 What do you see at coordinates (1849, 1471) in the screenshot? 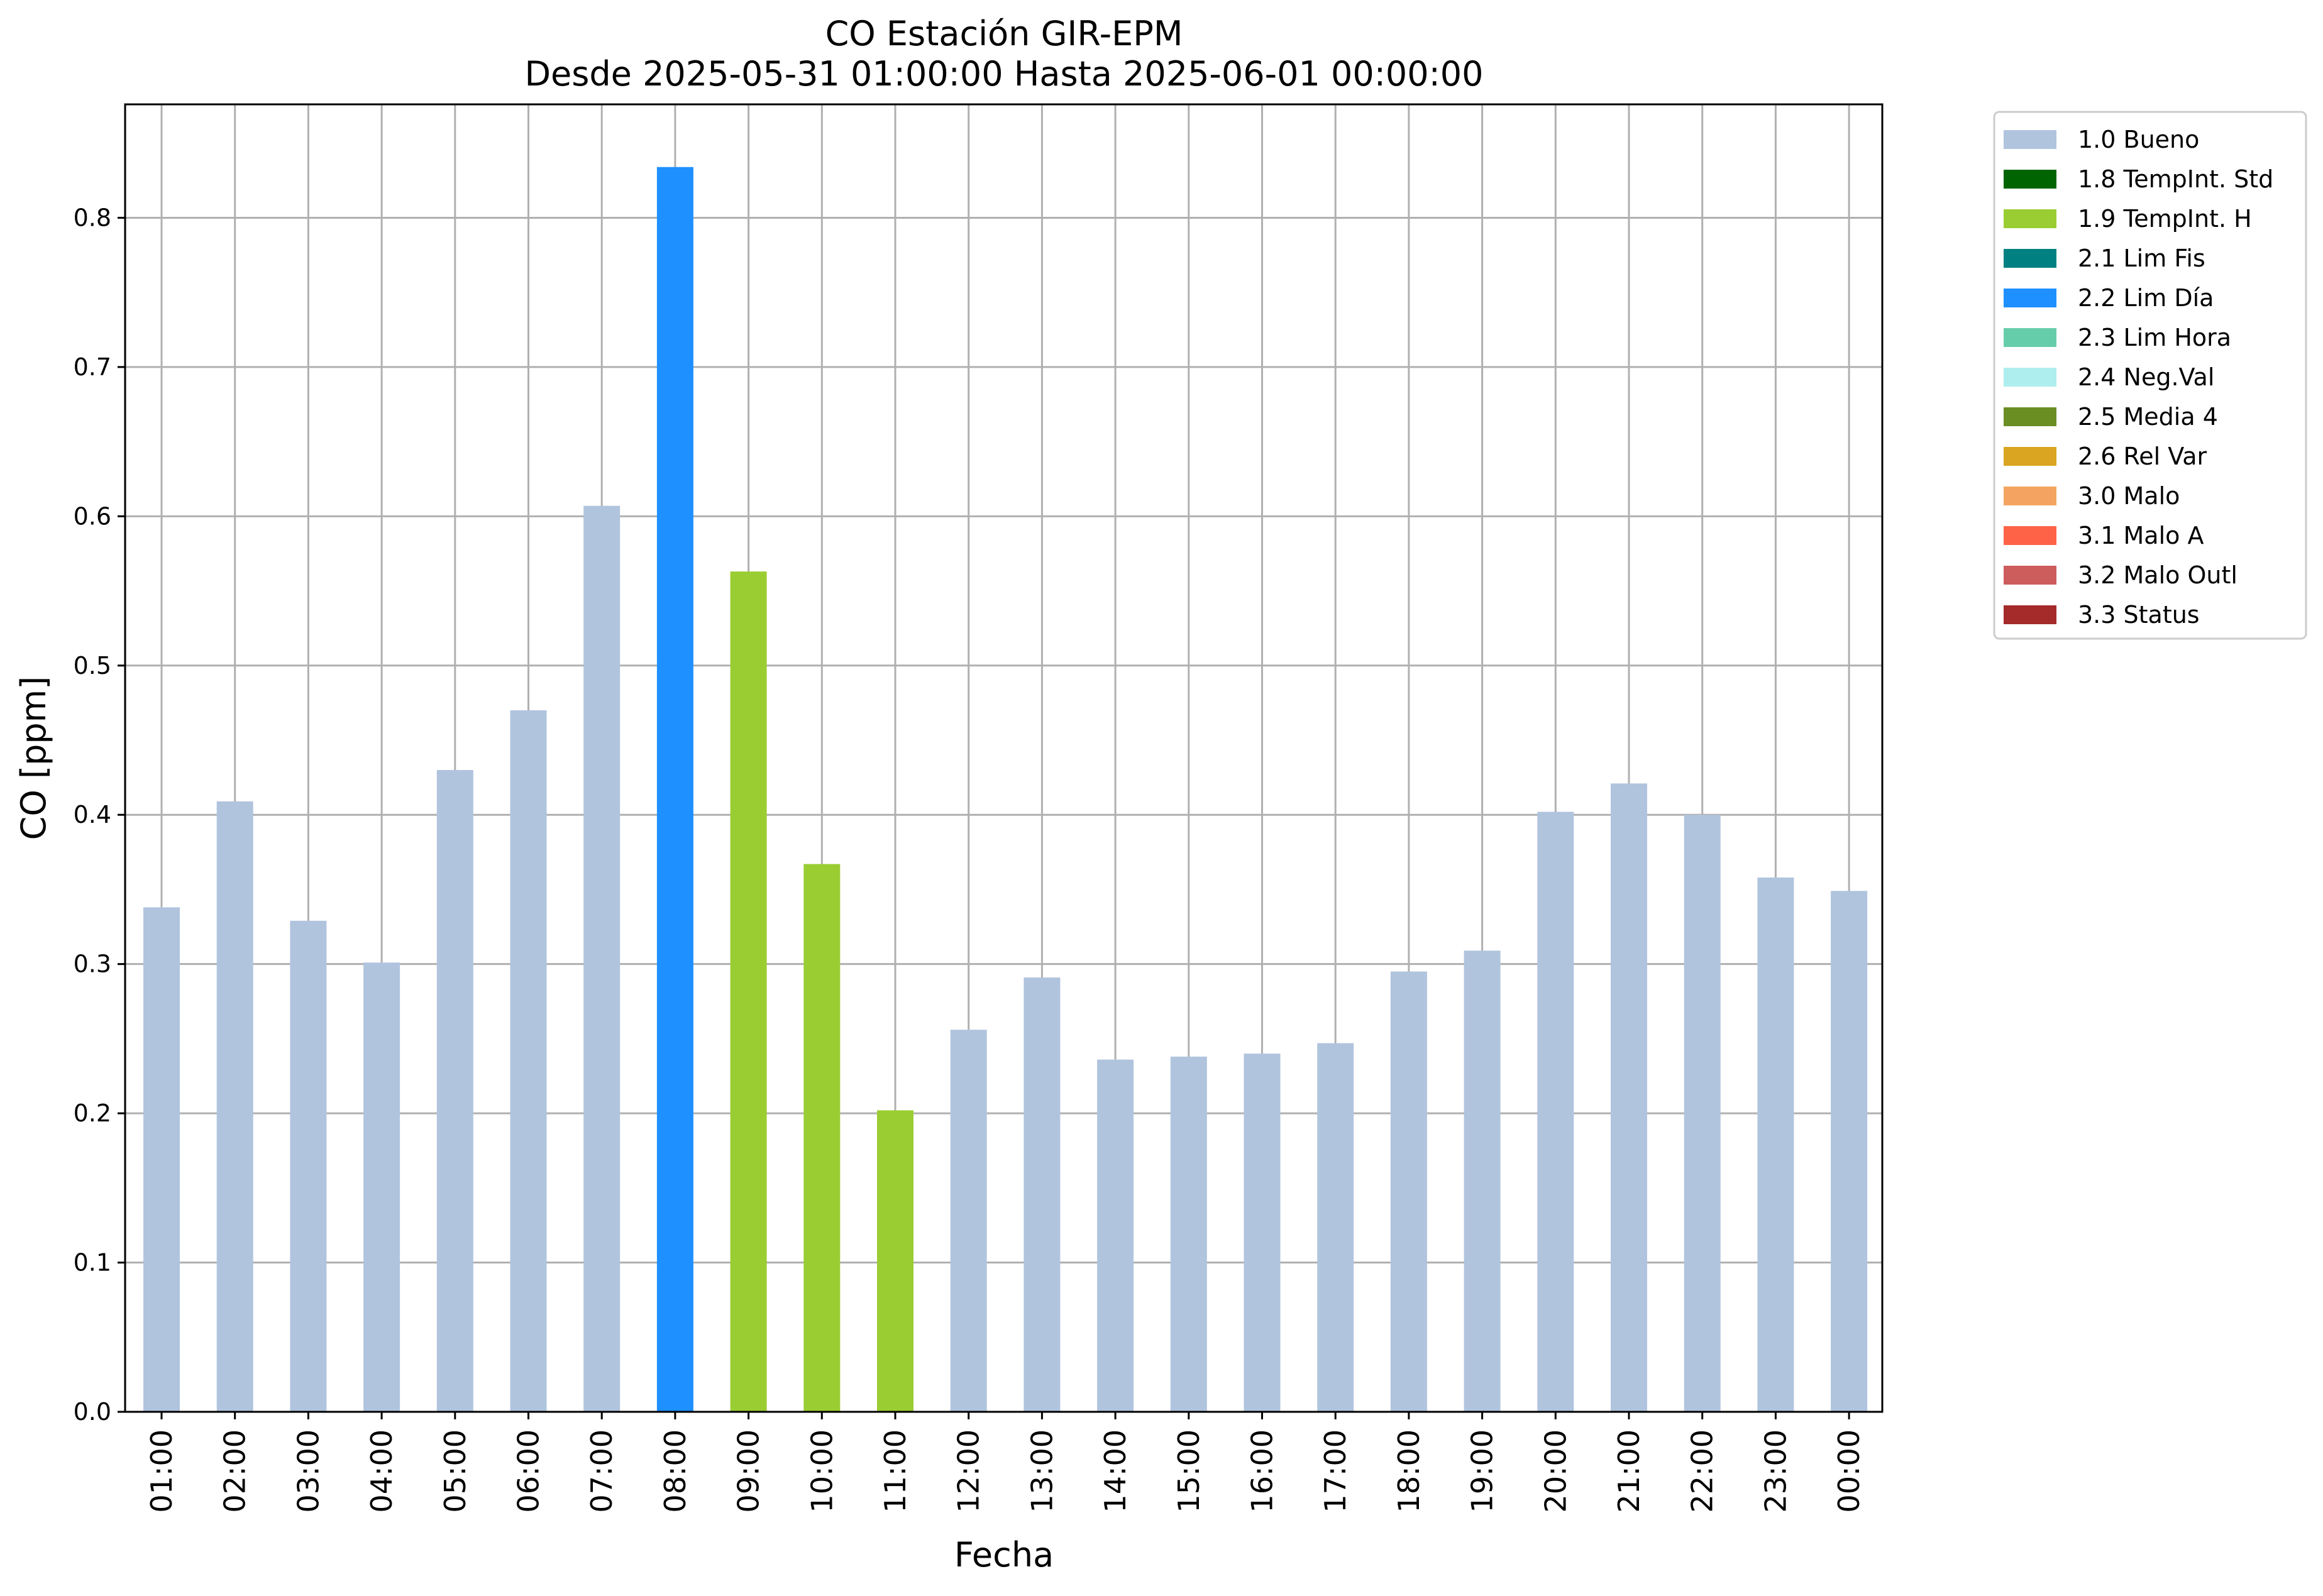
I see `x-tick-label: 00:00` at bounding box center [1849, 1471].